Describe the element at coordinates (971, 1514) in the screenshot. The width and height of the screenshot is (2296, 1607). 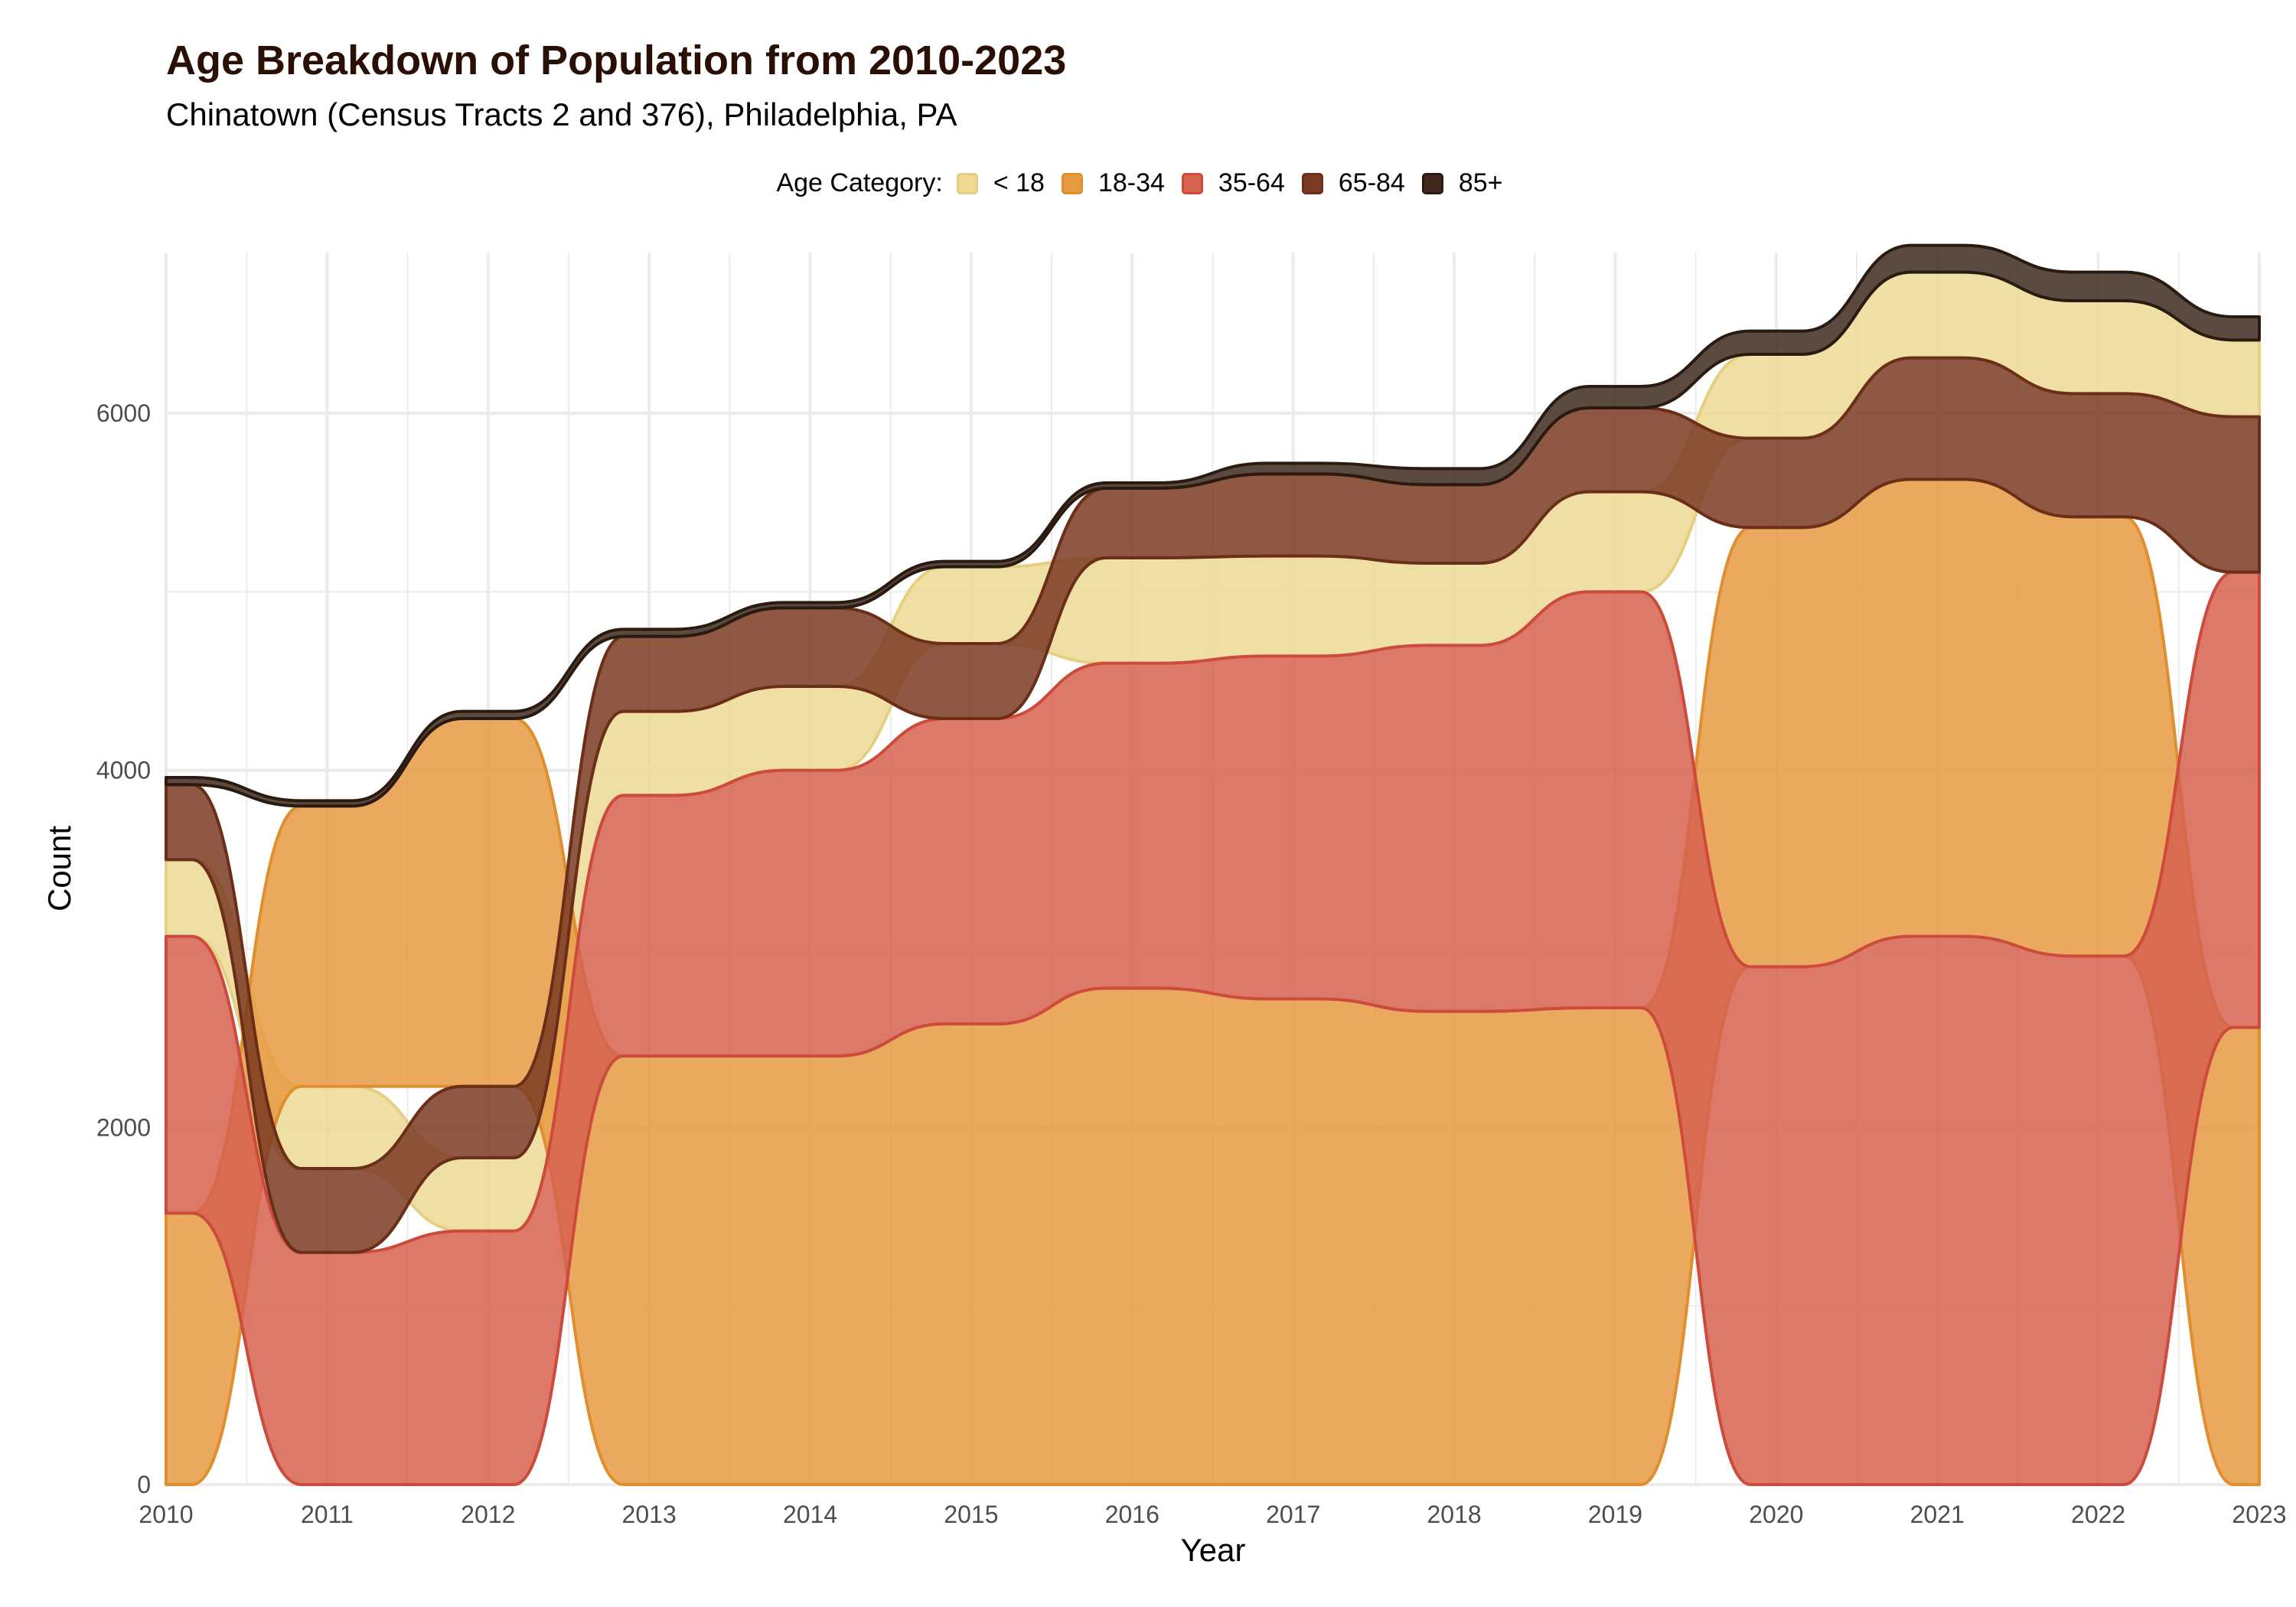
I see `x-tick-label: 2015` at that location.